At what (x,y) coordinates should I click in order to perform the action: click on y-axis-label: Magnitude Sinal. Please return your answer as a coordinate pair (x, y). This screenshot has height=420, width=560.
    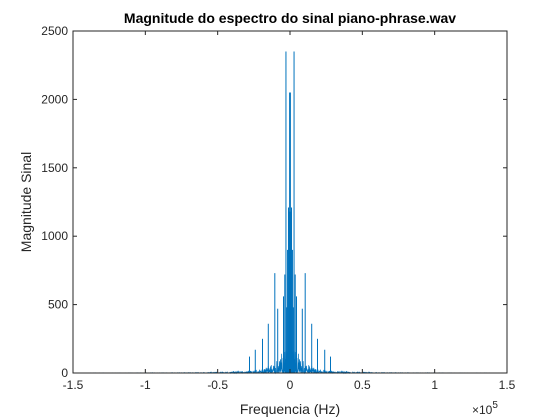
    Looking at the image, I should click on (26, 202).